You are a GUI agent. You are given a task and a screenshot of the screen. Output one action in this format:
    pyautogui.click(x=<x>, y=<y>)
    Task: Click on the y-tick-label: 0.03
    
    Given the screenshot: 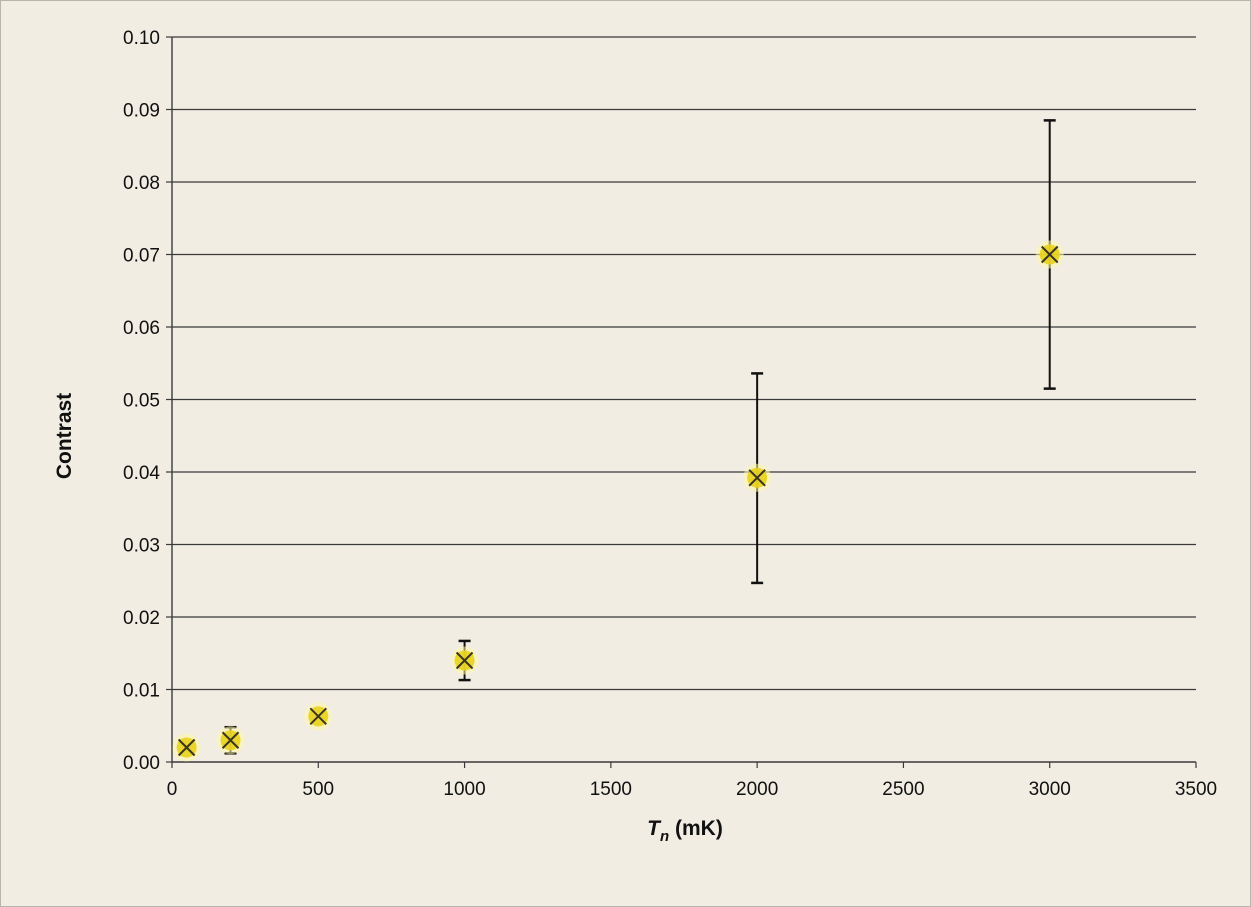 What is the action you would take?
    pyautogui.click(x=141, y=546)
    